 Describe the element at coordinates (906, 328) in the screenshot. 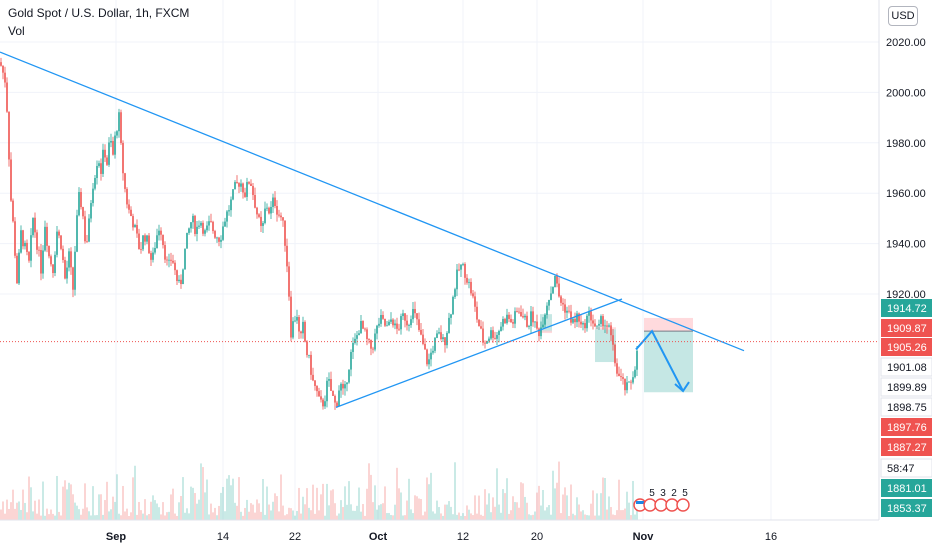

I see `price-tag: 1909.87` at that location.